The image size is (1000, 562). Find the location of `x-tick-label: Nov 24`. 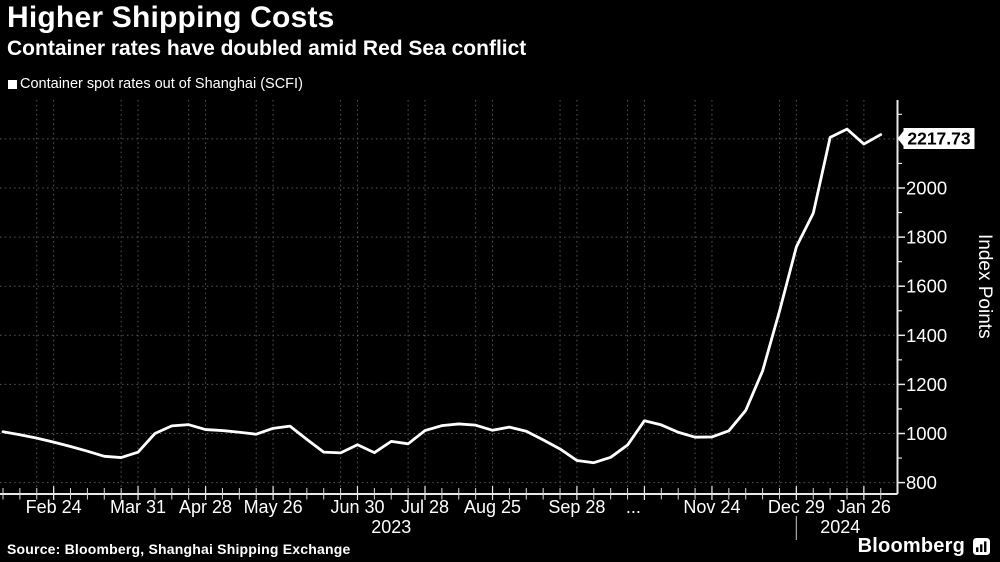

x-tick-label: Nov 24 is located at coordinates (711, 507).